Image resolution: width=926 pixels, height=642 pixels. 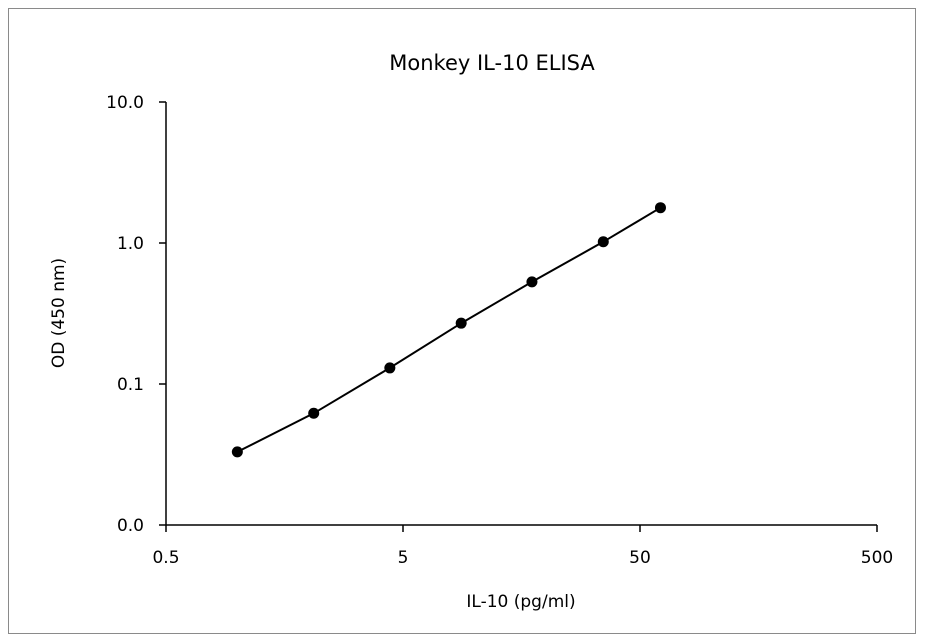 What do you see at coordinates (483, 101) in the screenshot?
I see `title-mask` at bounding box center [483, 101].